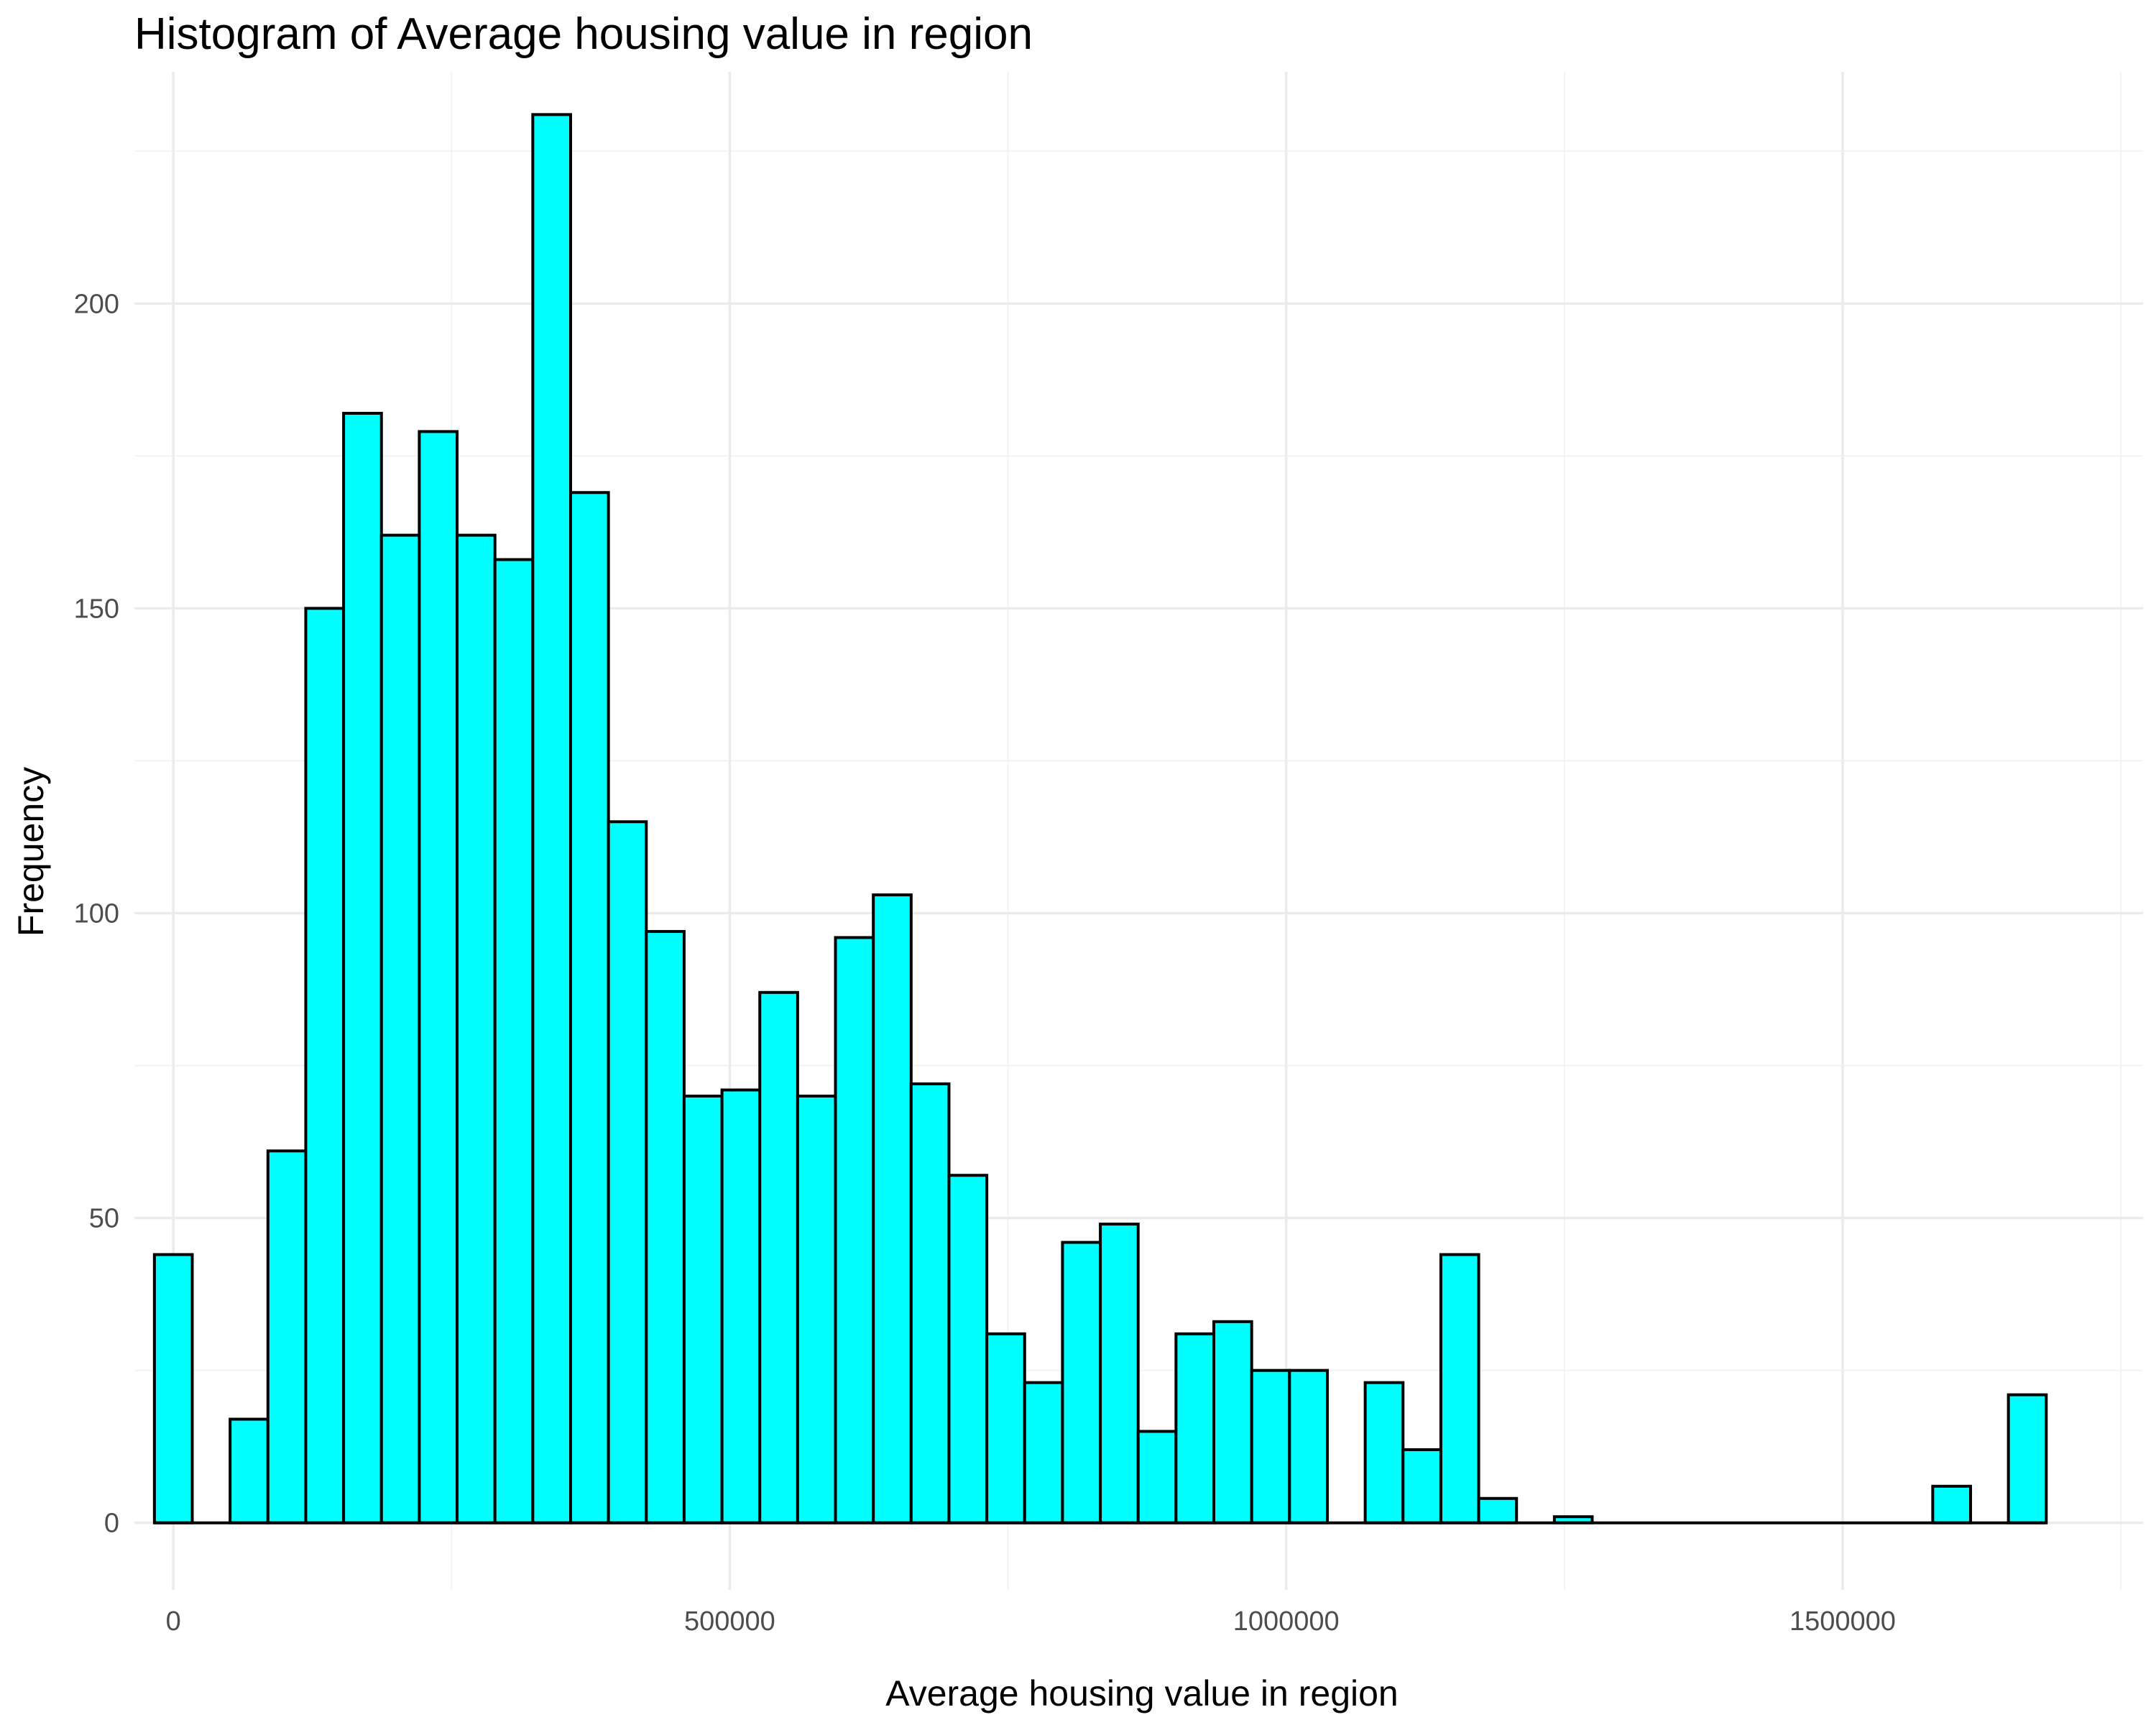  What do you see at coordinates (31, 852) in the screenshot?
I see `y-axis-title: Frequency` at bounding box center [31, 852].